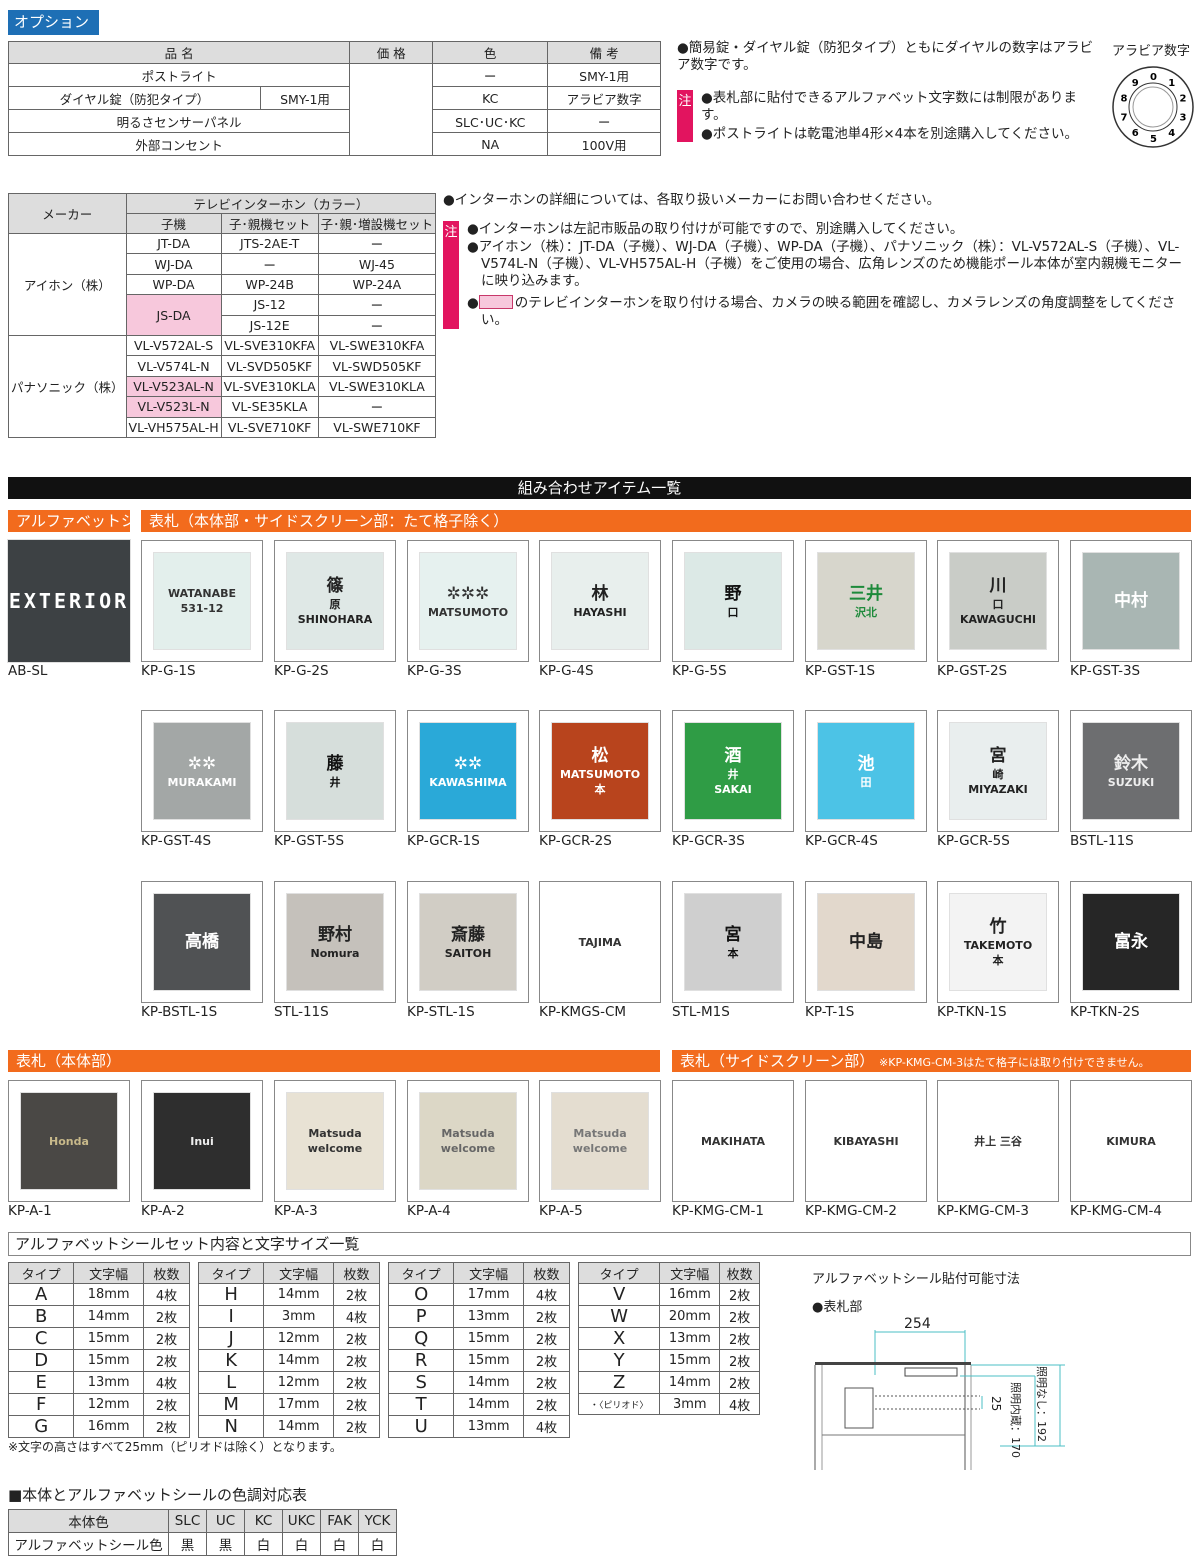  What do you see at coordinates (998, 601) in the screenshot?
I see `product-tile: 川口 KAWAGUCHI` at bounding box center [998, 601].